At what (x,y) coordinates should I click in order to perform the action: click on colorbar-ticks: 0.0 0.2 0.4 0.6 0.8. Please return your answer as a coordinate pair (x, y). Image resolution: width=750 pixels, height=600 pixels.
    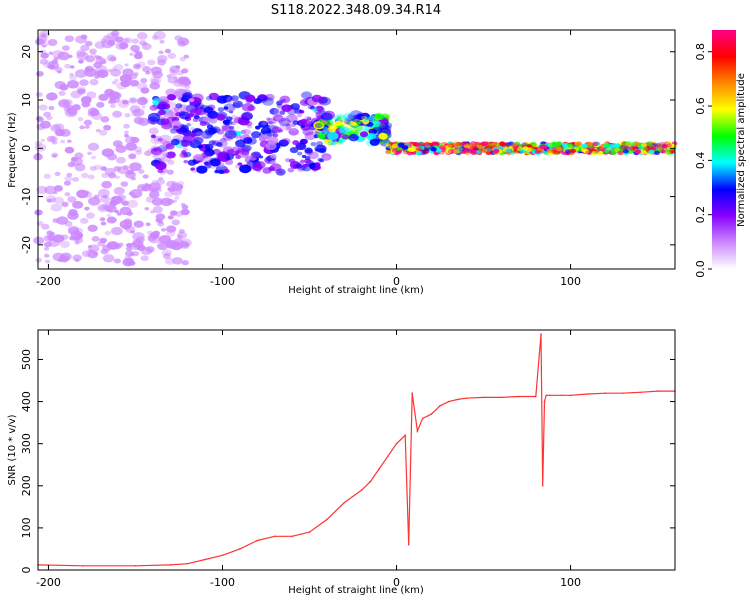
    Looking at the image, I should click on (703, 160).